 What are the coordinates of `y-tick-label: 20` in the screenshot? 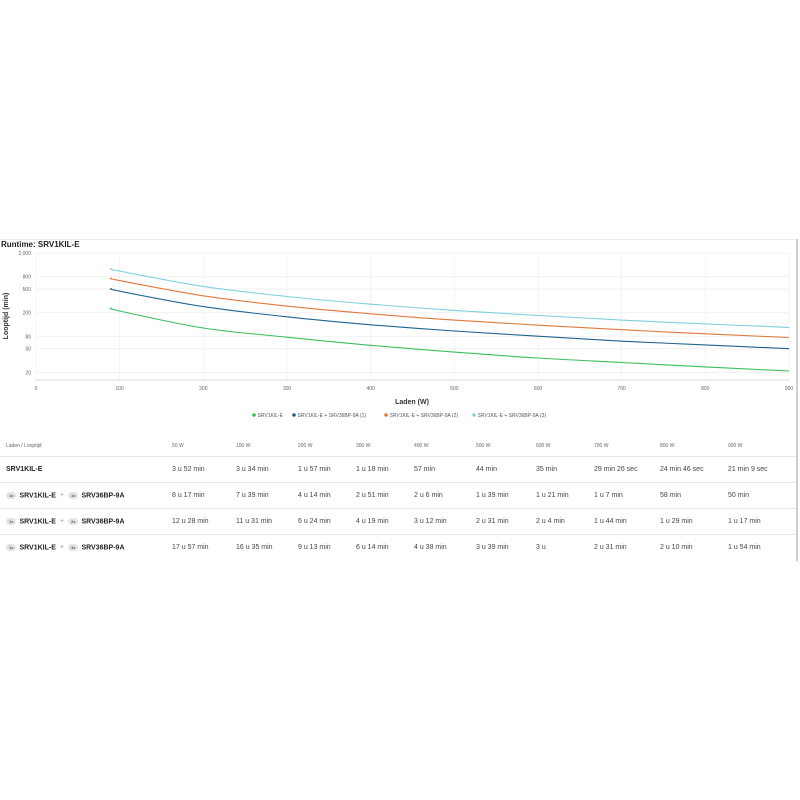 It's located at (28, 373).